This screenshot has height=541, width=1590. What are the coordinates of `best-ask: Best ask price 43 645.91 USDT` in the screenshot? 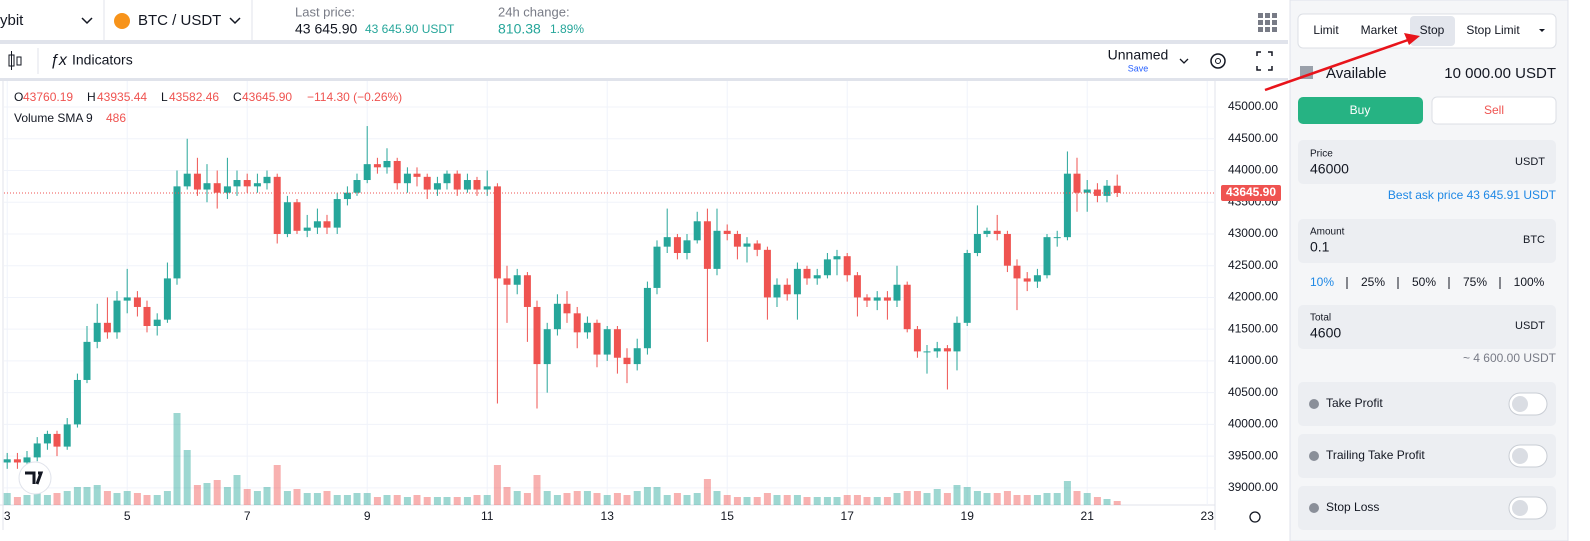 It's located at (1472, 195).